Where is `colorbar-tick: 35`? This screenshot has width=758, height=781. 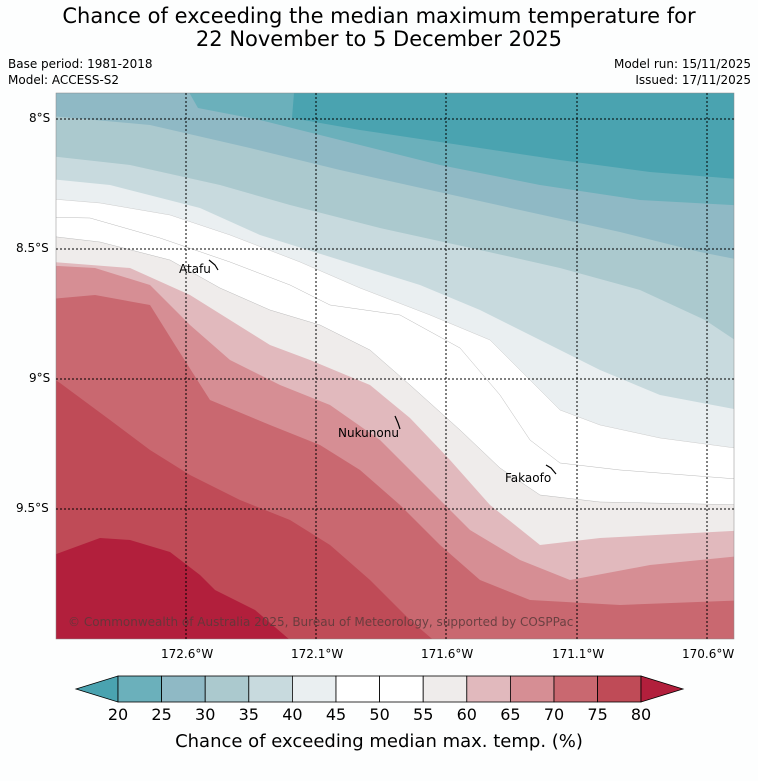
colorbar-tick: 35 is located at coordinates (248, 714).